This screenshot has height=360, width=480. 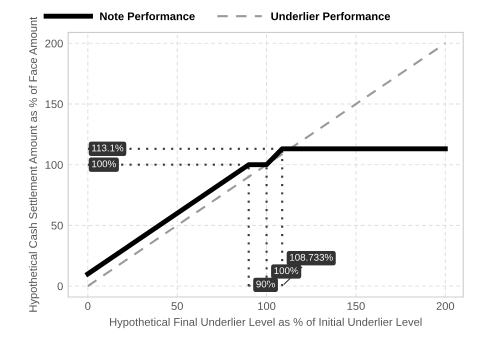 I want to click on x-tick-label: 50, so click(x=177, y=306).